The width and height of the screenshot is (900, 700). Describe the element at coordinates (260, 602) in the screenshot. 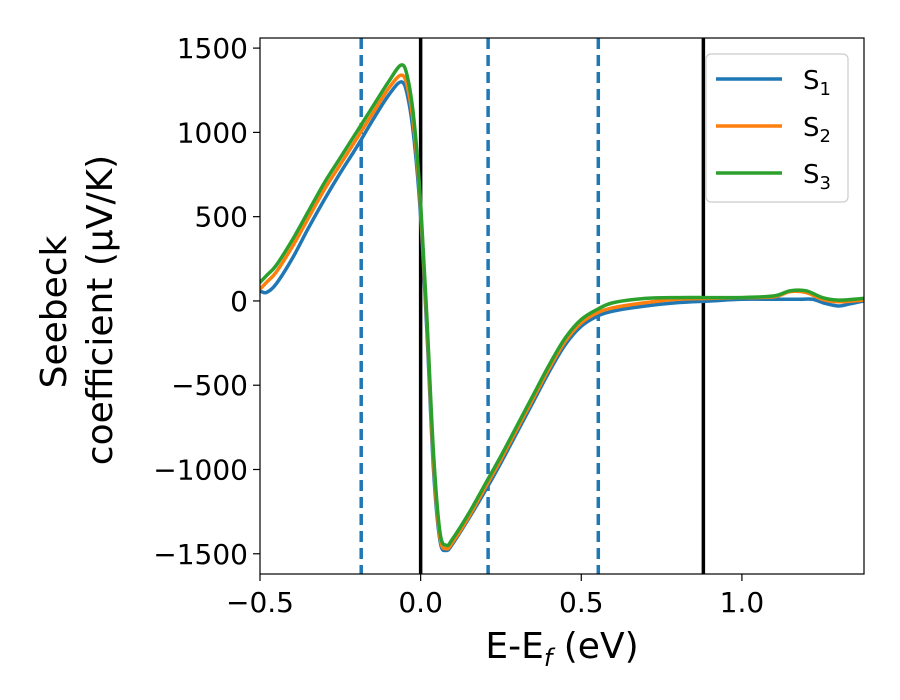

I see `x-tick-label: −0.5` at that location.